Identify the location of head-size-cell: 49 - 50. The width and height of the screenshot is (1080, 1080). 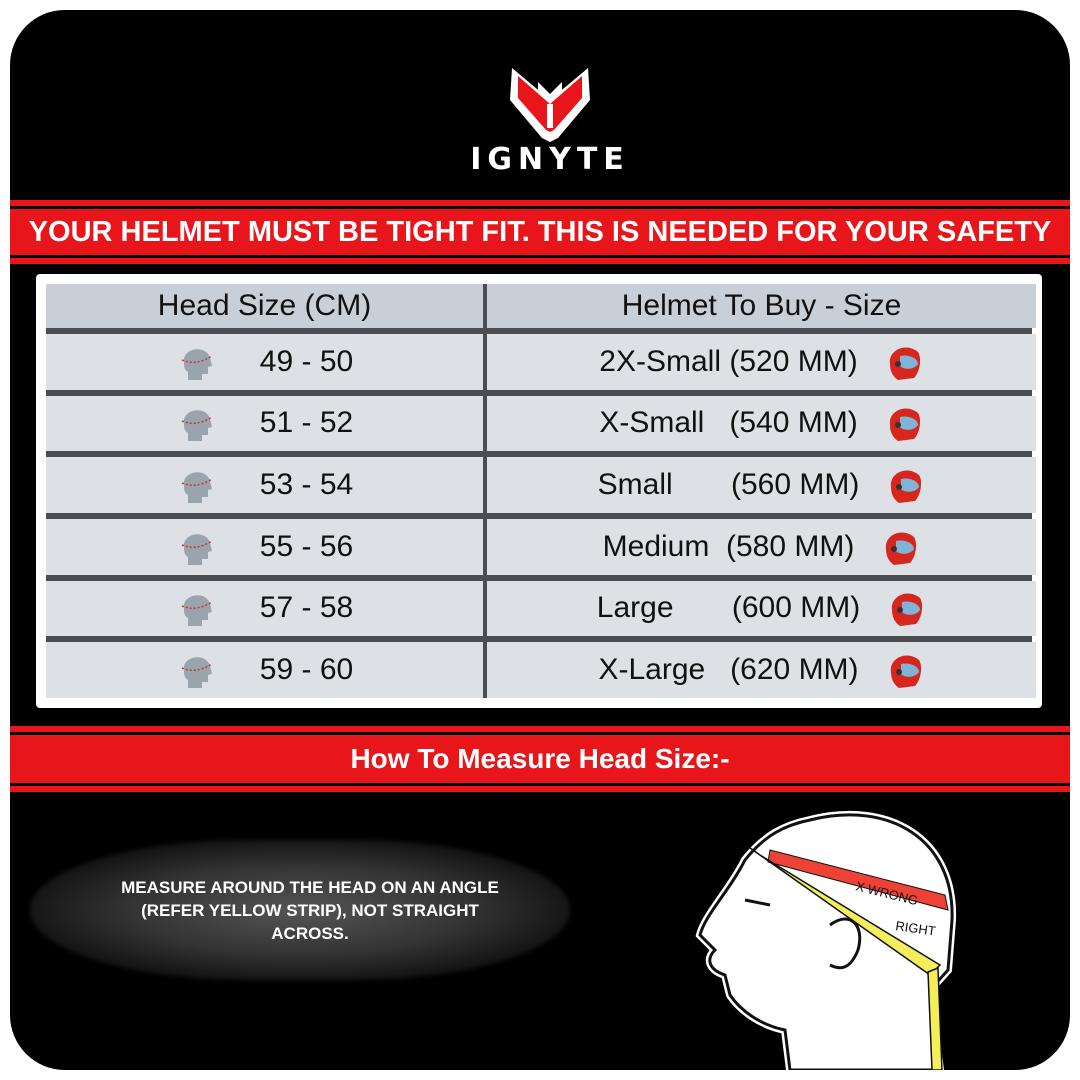
(264, 362).